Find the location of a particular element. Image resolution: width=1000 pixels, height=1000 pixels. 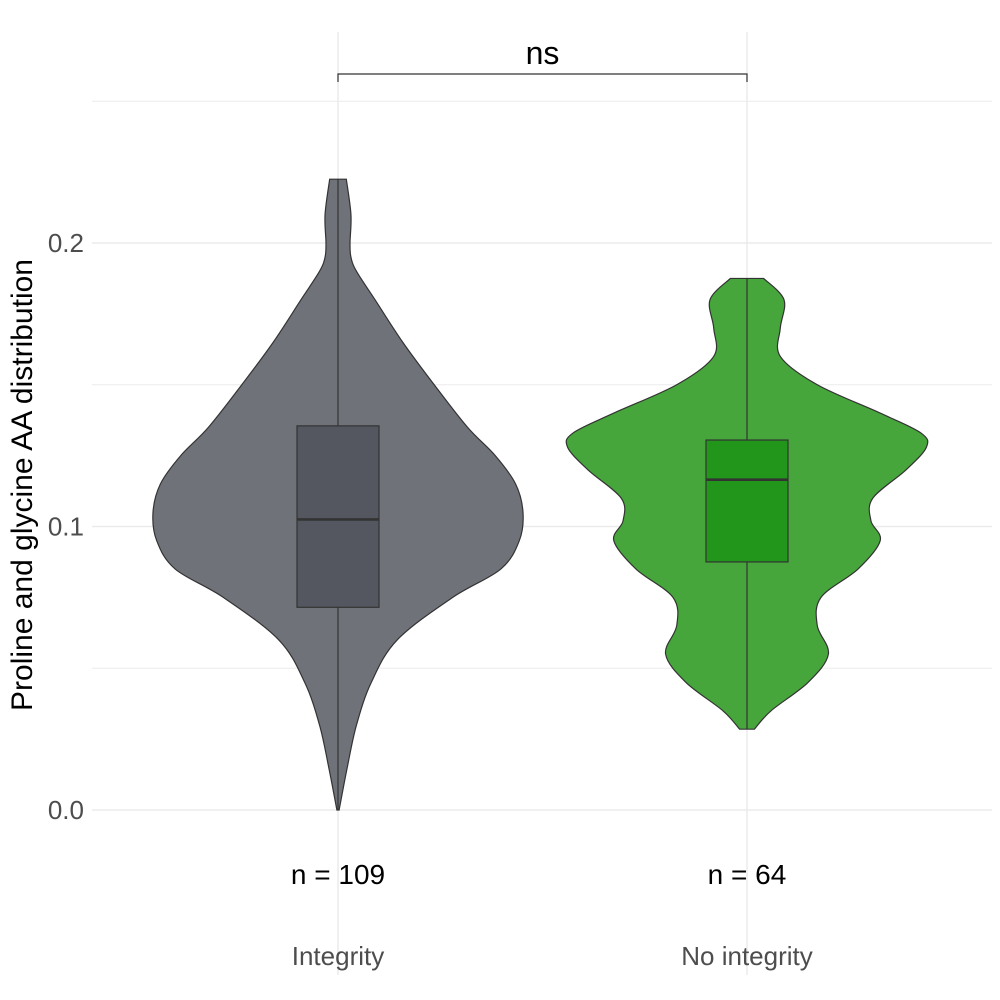

sample-size-labels: n = 109 n = 64 is located at coordinates (538, 874).